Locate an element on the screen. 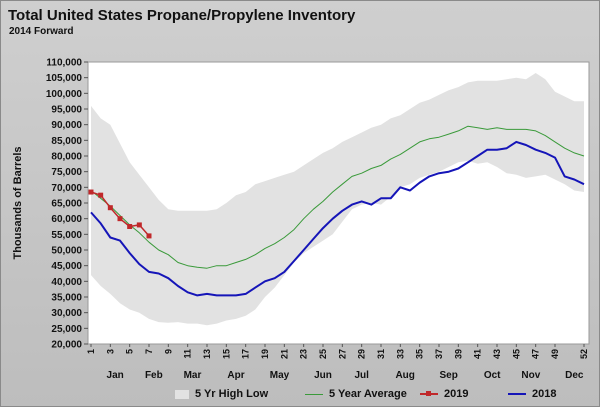  legend-item-band: 5 Yr High Low is located at coordinates (221, 394).